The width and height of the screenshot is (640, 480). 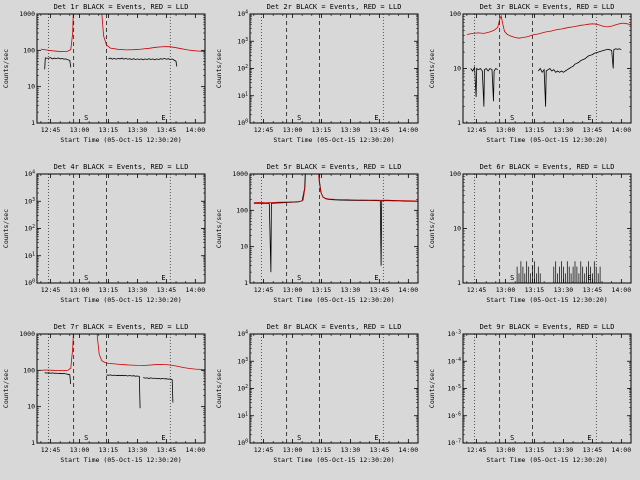 I want to click on svg-text: 10⁻⁷, so click(x=454, y=443).